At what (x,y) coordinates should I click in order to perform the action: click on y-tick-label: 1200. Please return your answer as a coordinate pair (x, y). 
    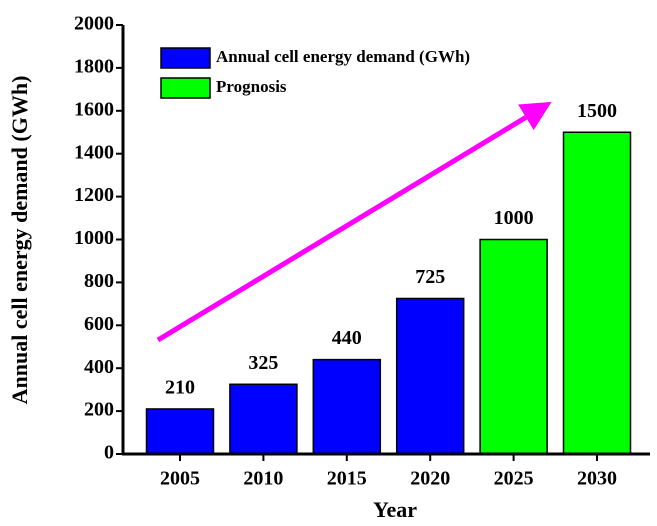
    Looking at the image, I should click on (94, 195).